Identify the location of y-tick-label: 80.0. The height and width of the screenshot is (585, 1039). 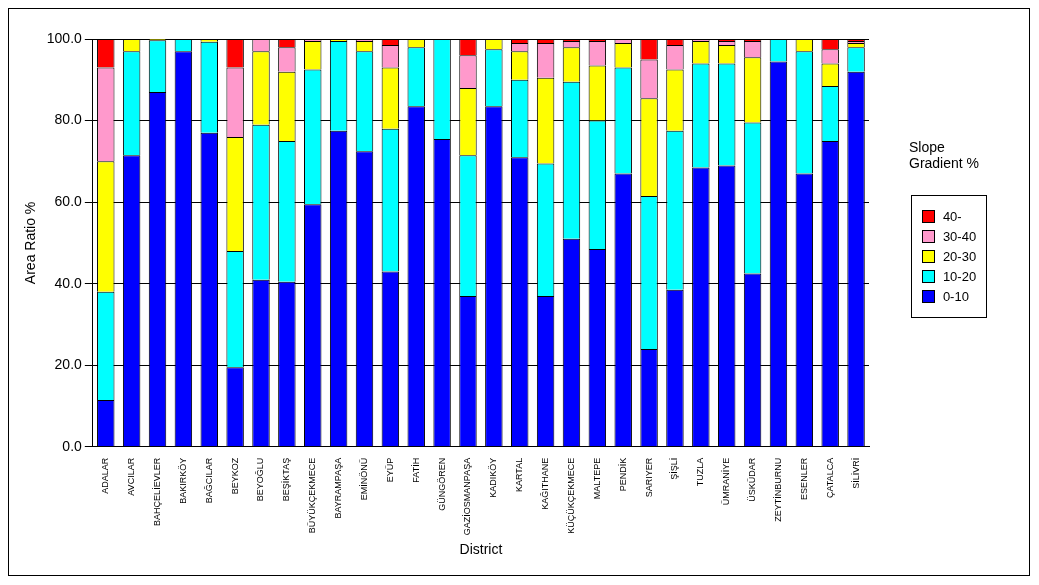
(68, 119).